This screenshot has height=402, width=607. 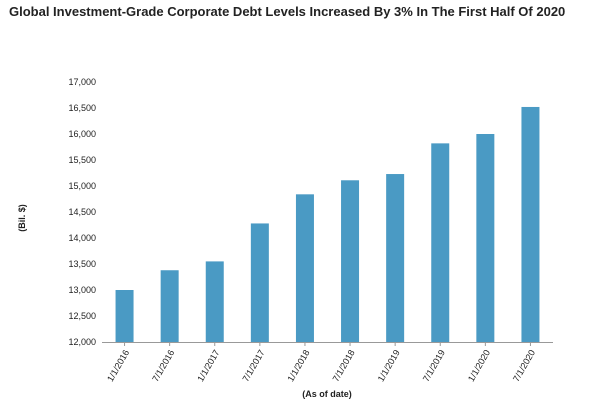 I want to click on y-tick-label: 15,000, so click(x=82, y=186).